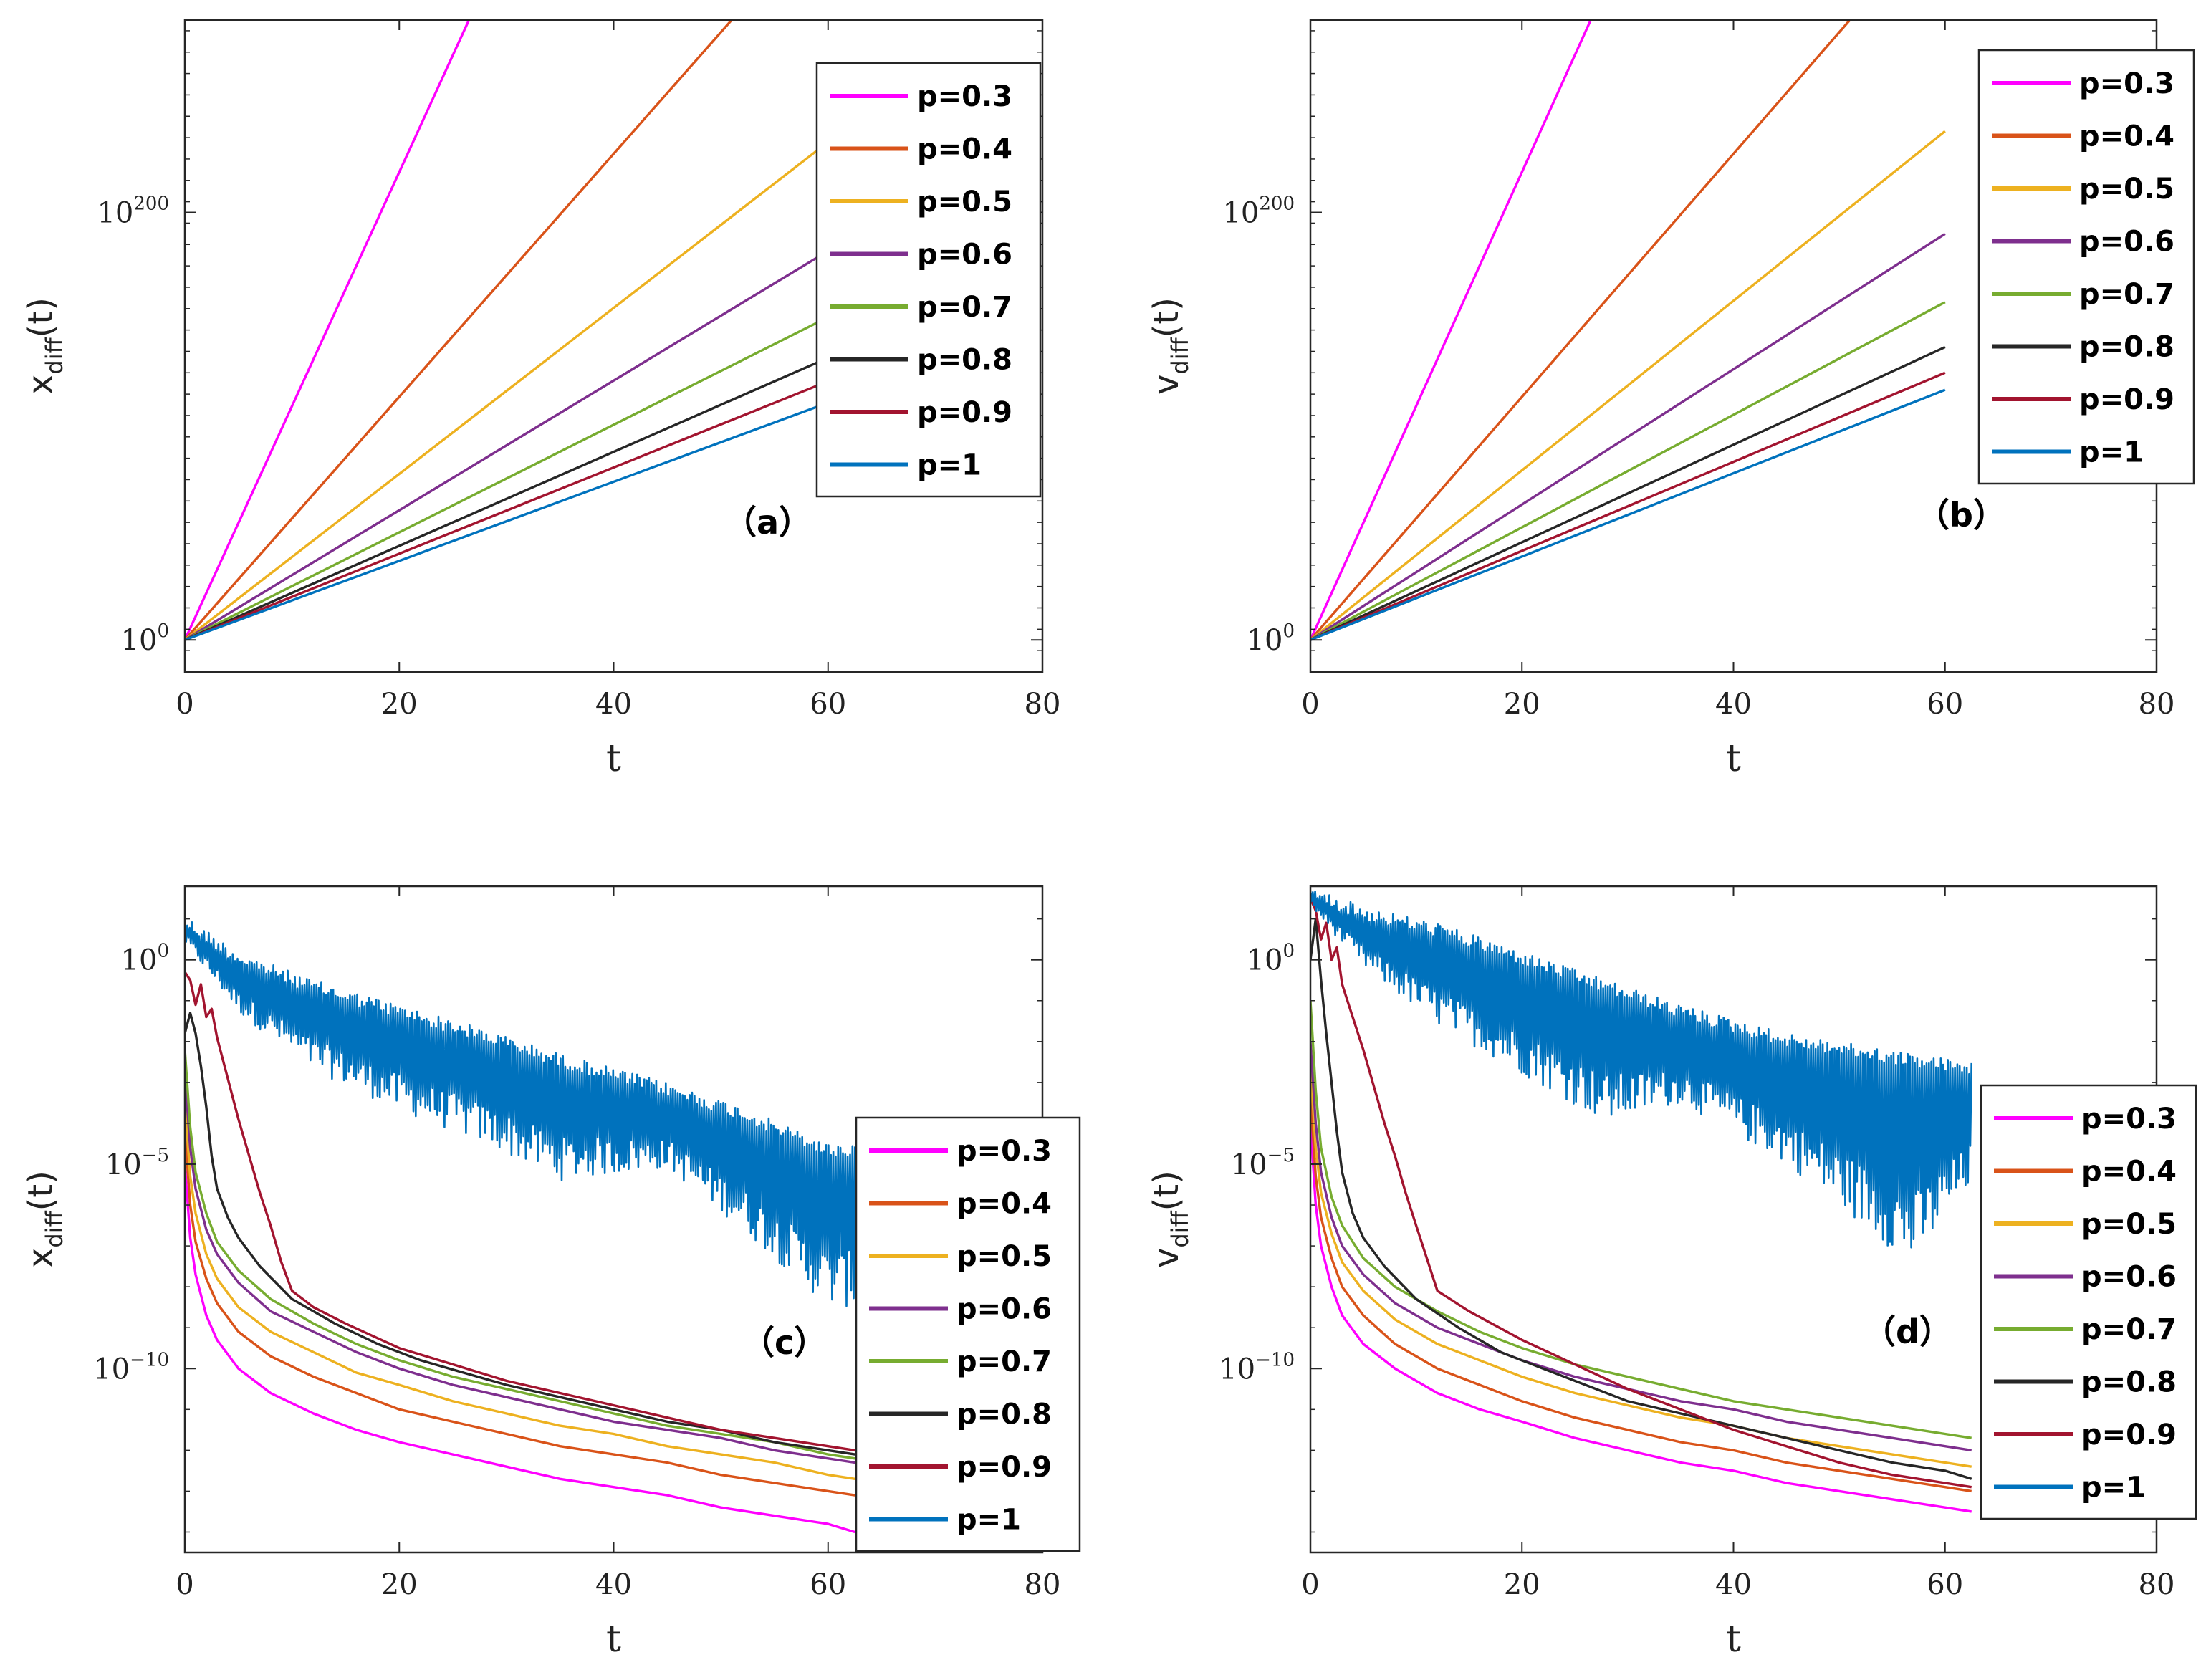  Describe the element at coordinates (44, 1219) in the screenshot. I see `y-axis-label: xdiff(t)` at that location.